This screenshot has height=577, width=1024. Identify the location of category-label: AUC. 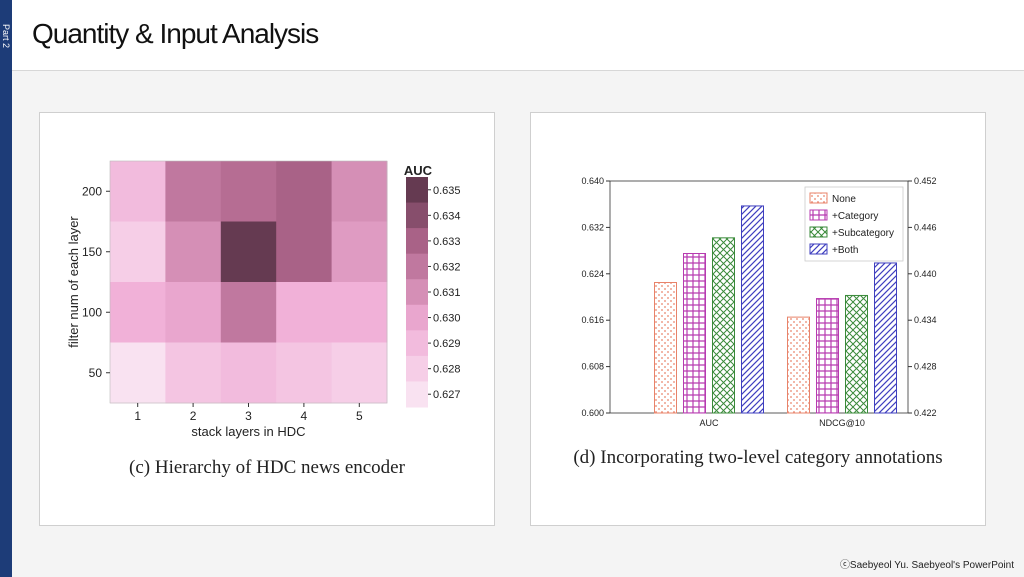
(709, 423).